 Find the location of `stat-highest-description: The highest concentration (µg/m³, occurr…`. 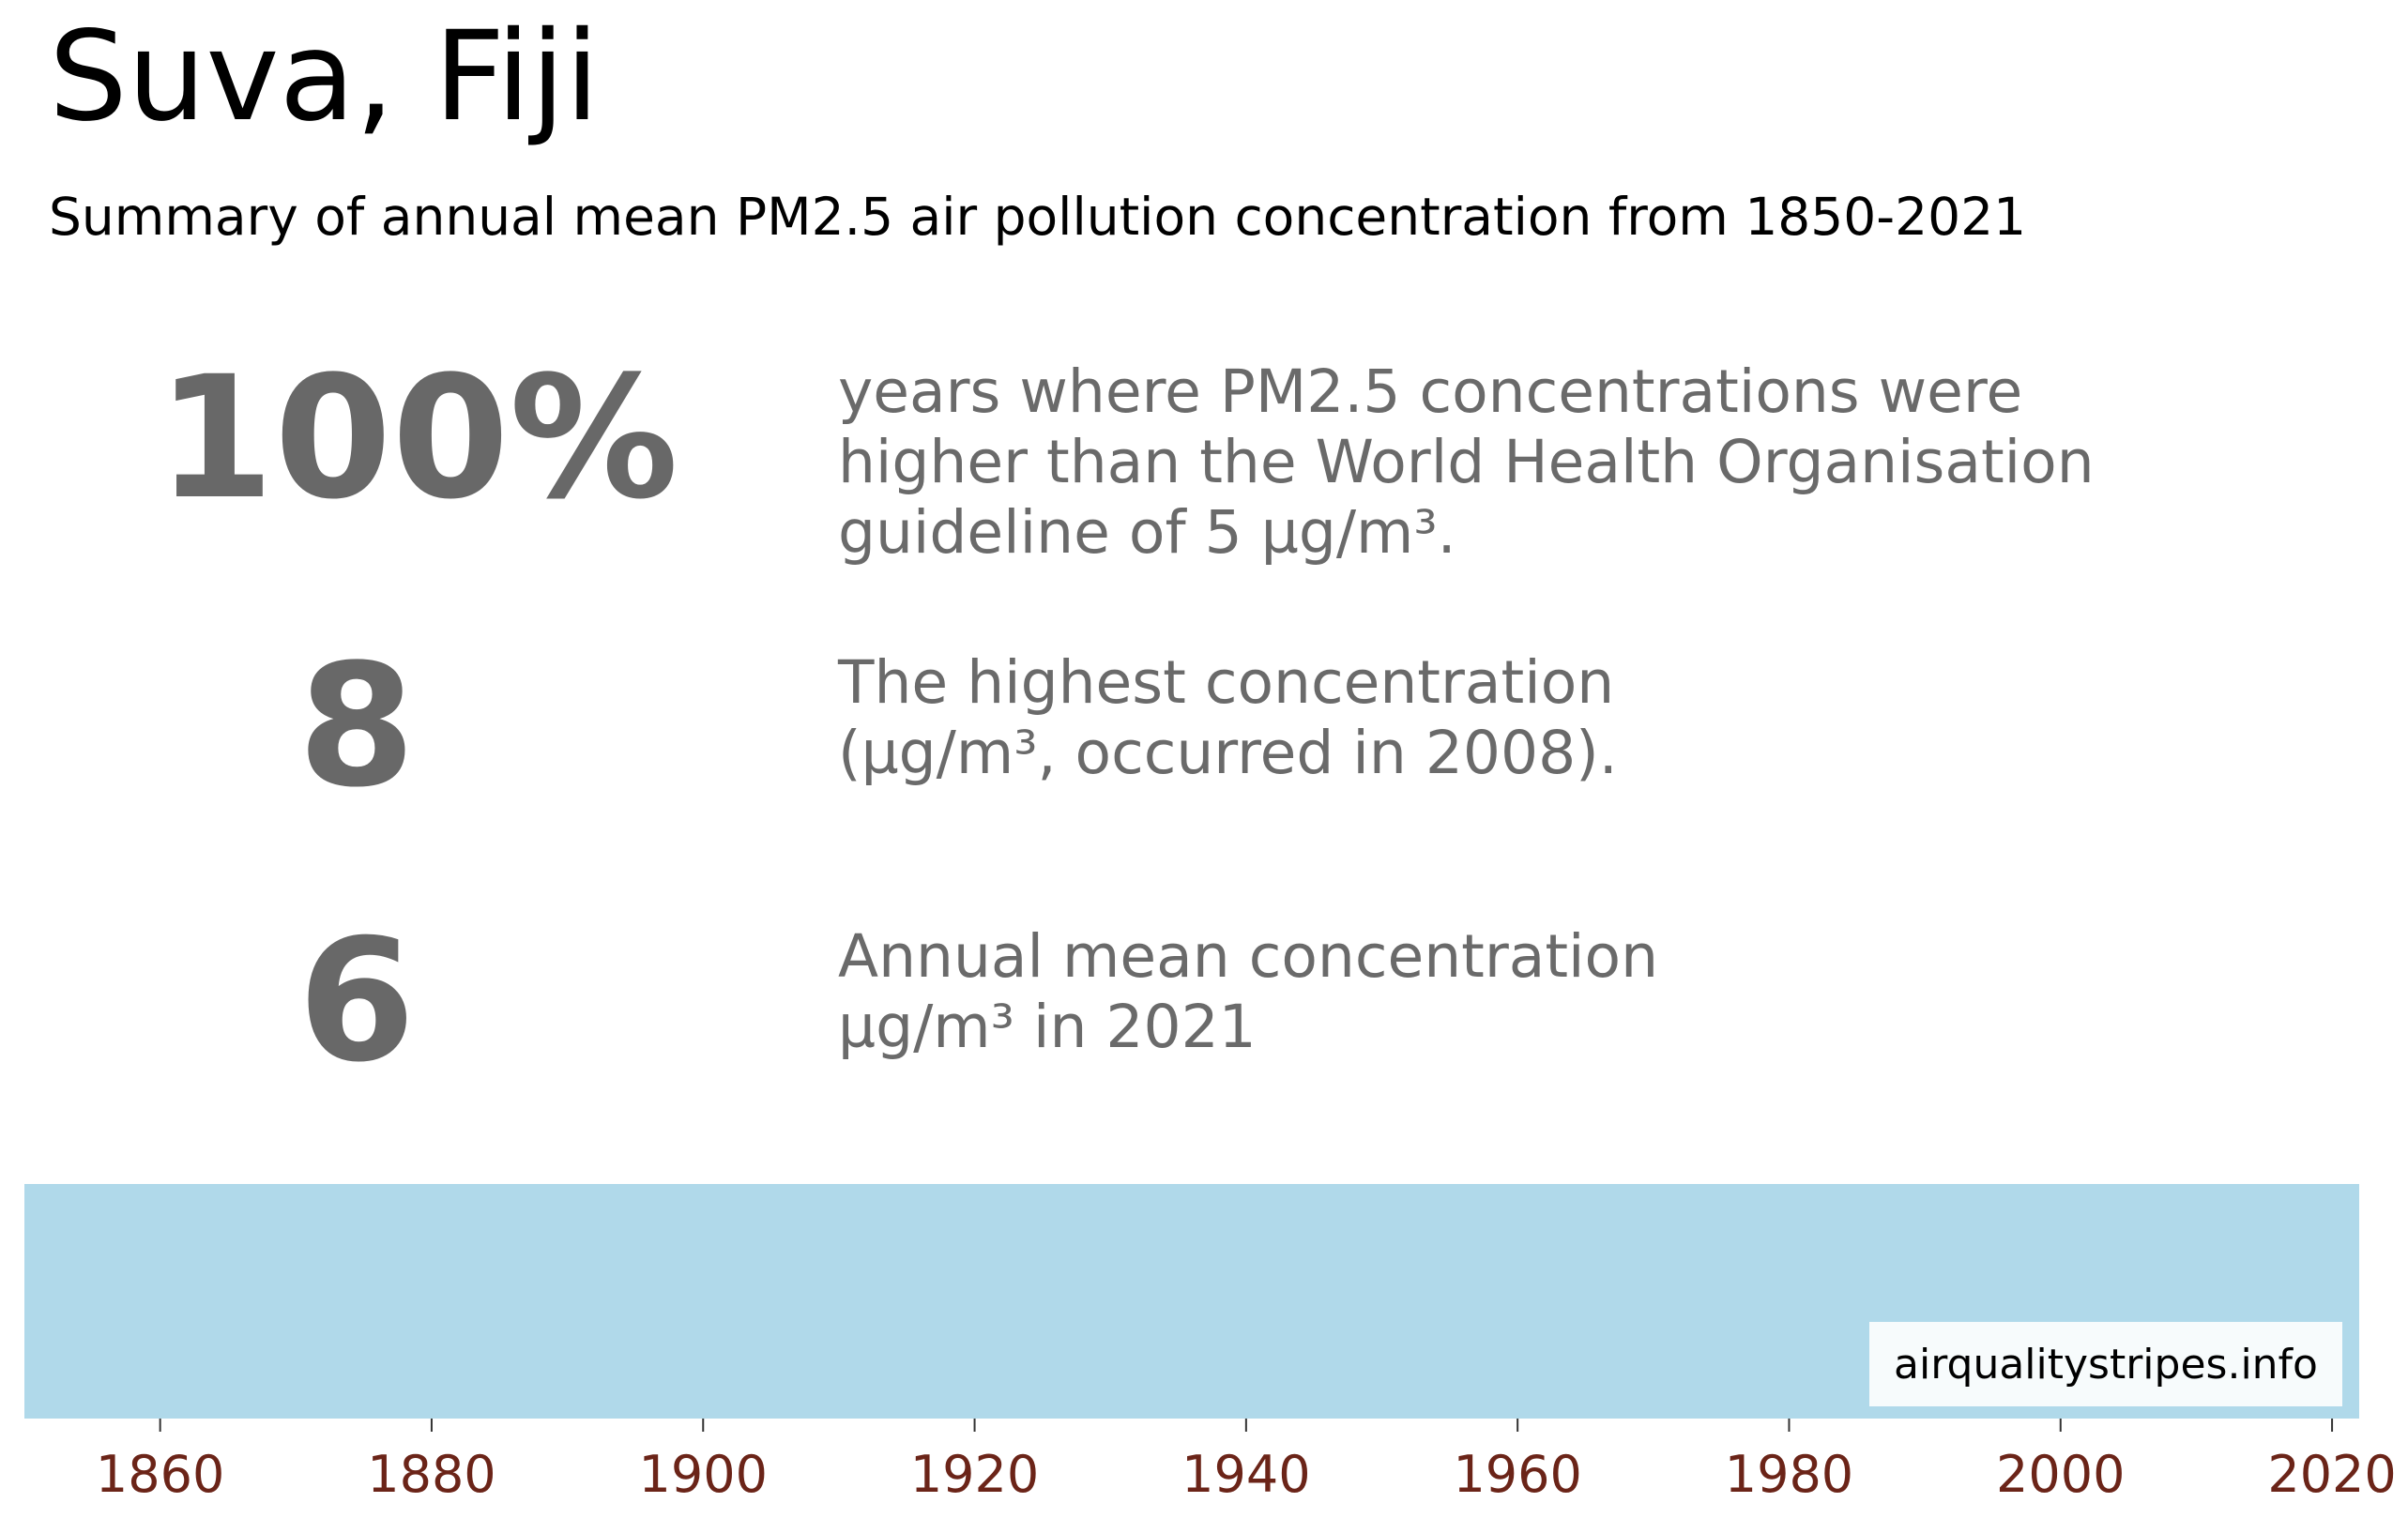

stat-highest-description: The highest concentration (µg/m³, occurr… is located at coordinates (1228, 717).